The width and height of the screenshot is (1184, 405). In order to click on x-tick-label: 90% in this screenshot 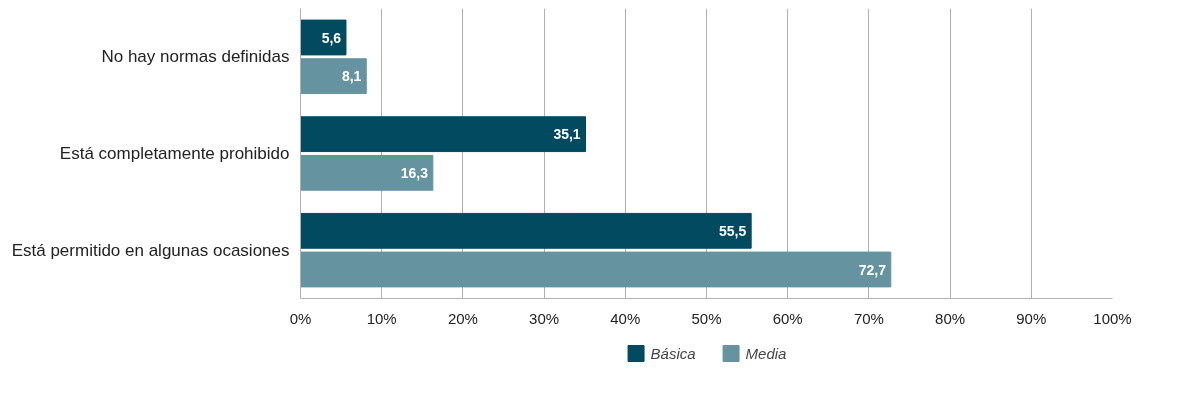, I will do `click(1031, 318)`.